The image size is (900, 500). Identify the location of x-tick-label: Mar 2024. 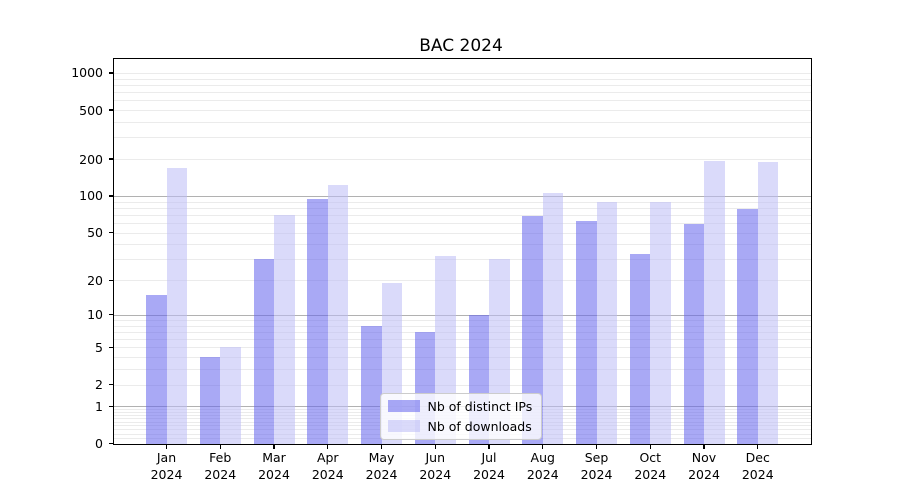
(274, 466).